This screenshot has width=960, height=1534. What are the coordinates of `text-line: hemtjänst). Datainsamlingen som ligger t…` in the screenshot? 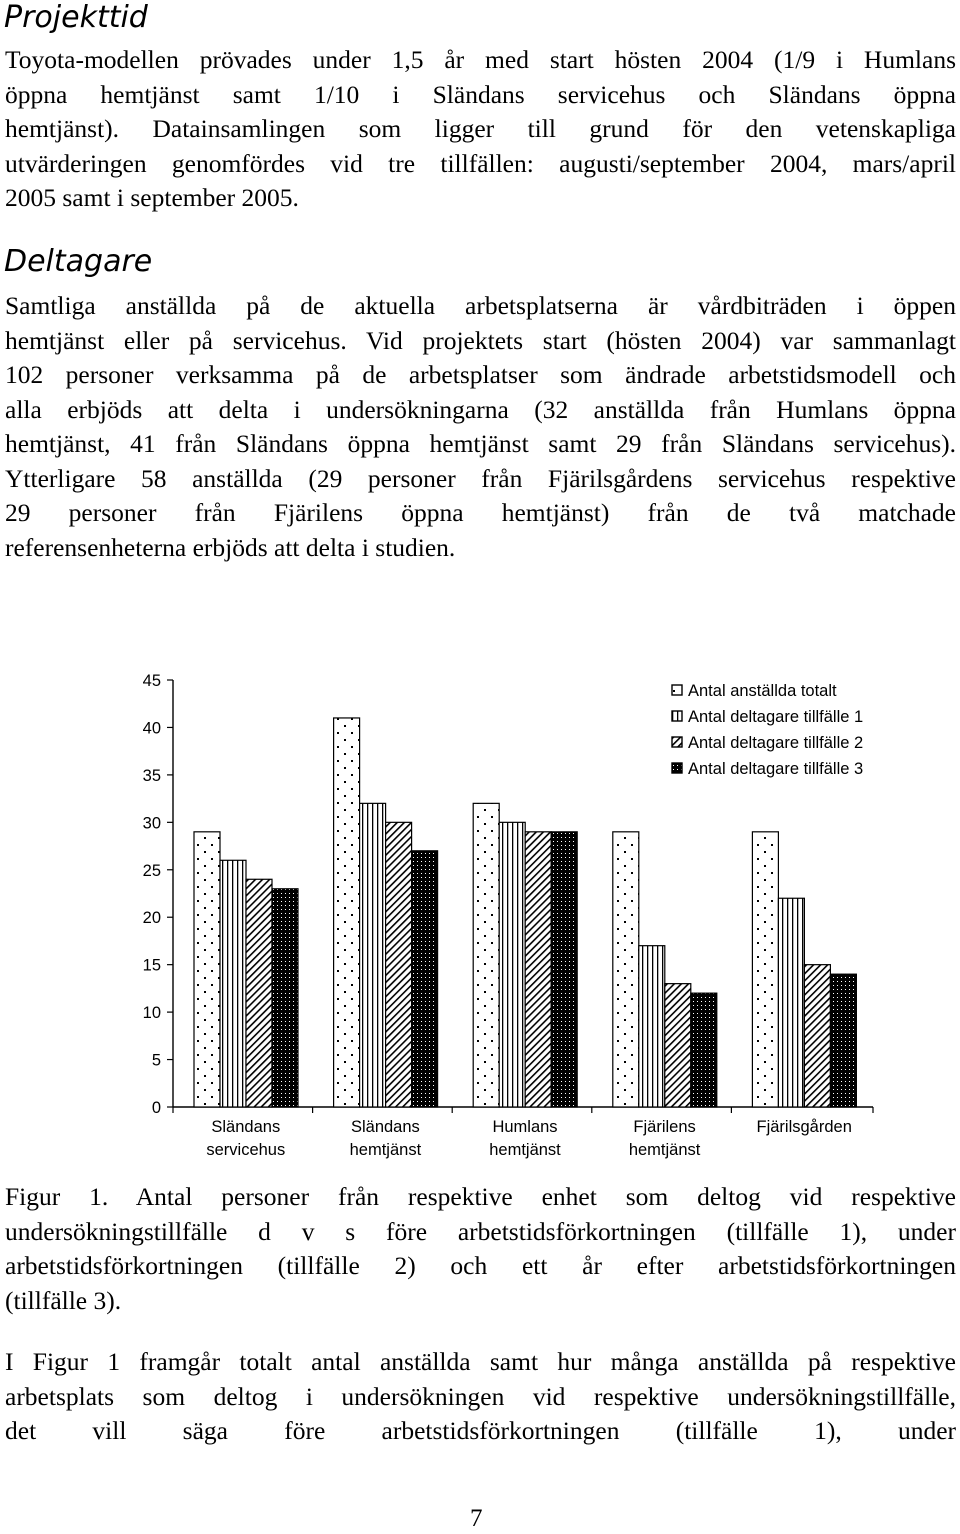 It's located at (480, 128).